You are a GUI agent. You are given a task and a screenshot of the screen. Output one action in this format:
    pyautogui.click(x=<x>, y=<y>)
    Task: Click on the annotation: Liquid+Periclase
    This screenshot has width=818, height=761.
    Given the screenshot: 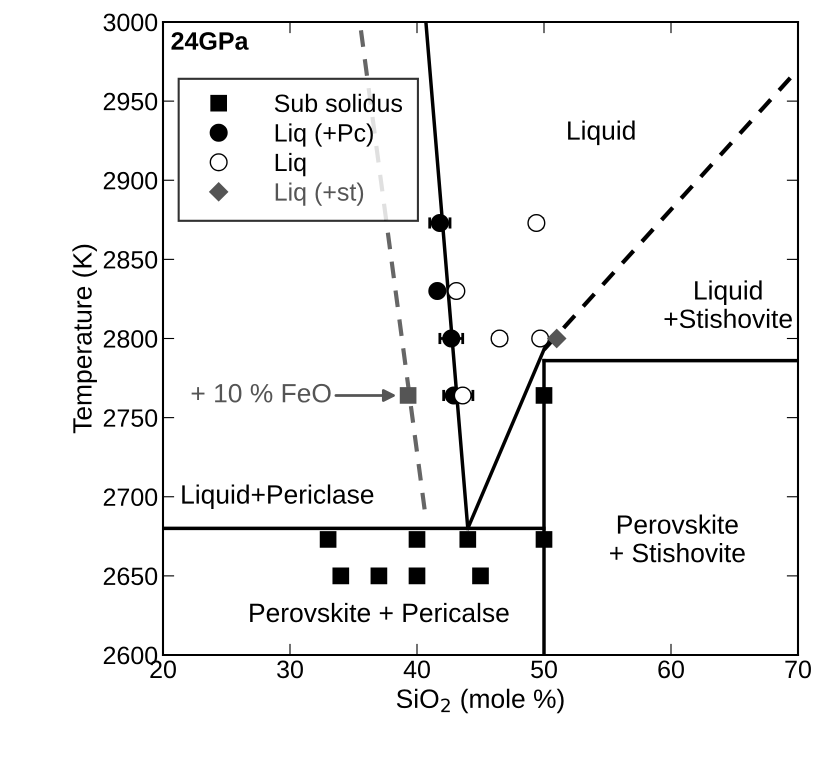 What is the action you would take?
    pyautogui.click(x=278, y=497)
    